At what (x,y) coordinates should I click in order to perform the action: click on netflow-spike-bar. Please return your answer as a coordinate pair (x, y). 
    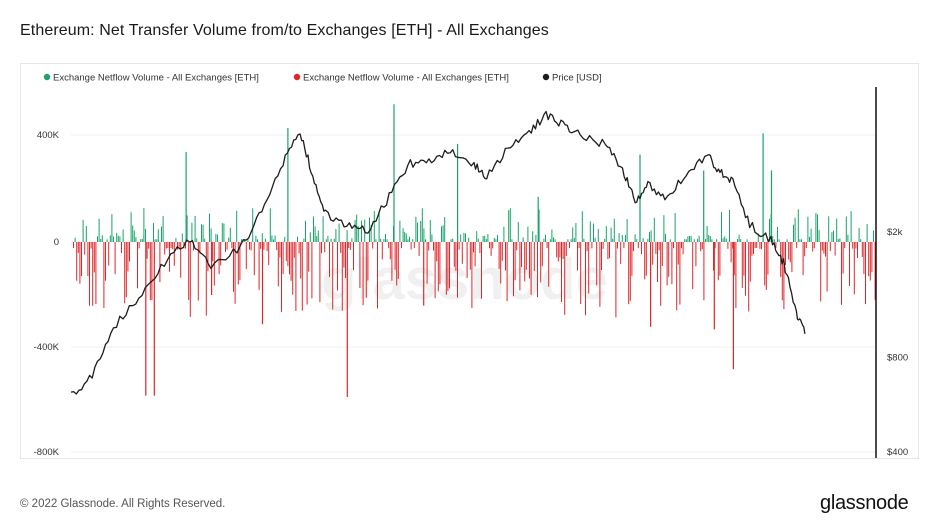
    Looking at the image, I should click on (154, 319).